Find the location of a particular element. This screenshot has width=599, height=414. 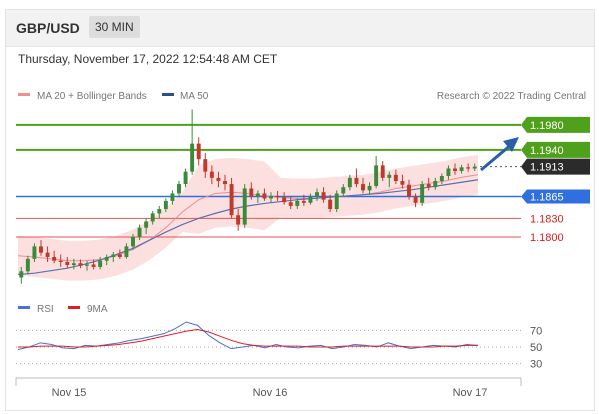

ma9-legend-swatch is located at coordinates (74, 307).